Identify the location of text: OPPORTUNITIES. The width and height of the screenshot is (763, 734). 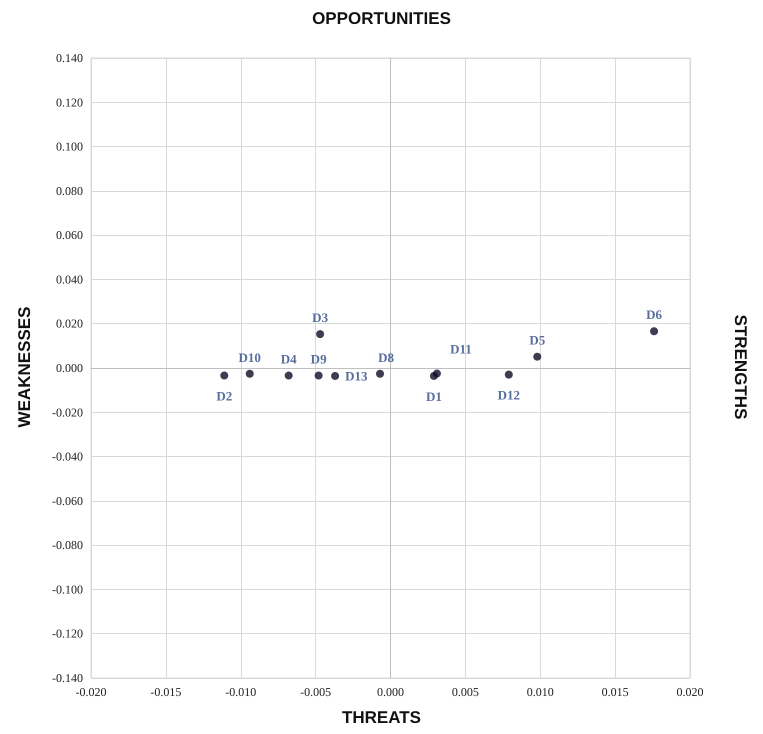
(381, 18).